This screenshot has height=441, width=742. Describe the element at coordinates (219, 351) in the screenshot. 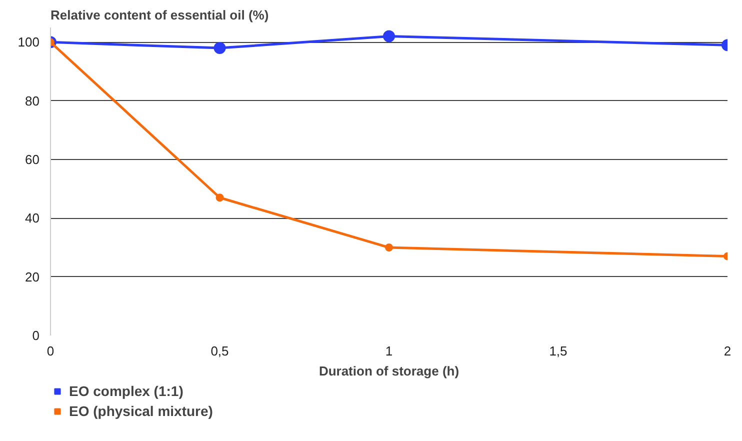

I see `x-tick-label: 0,5` at that location.